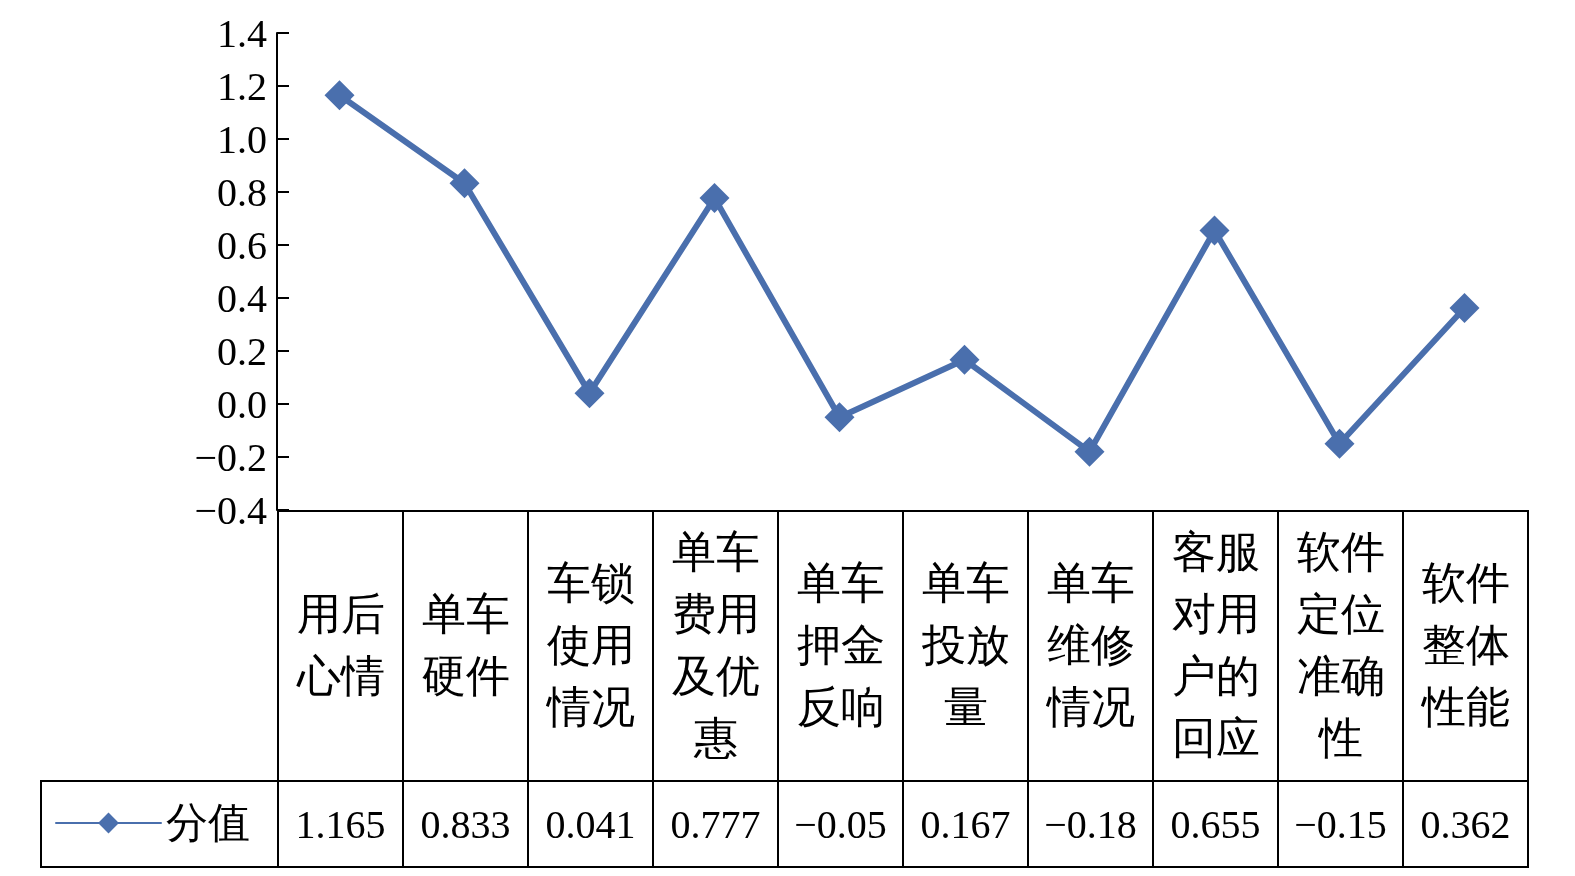 This screenshot has width=1575, height=876. I want to click on y-tick-label: 1.0, so click(242, 139).